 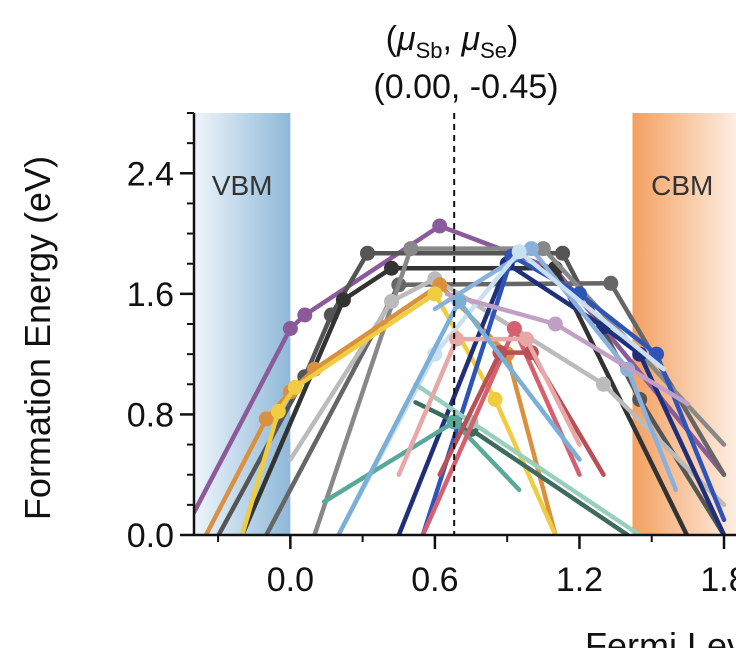 What do you see at coordinates (150, 174) in the screenshot?
I see `y-tick-label: 2.4` at bounding box center [150, 174].